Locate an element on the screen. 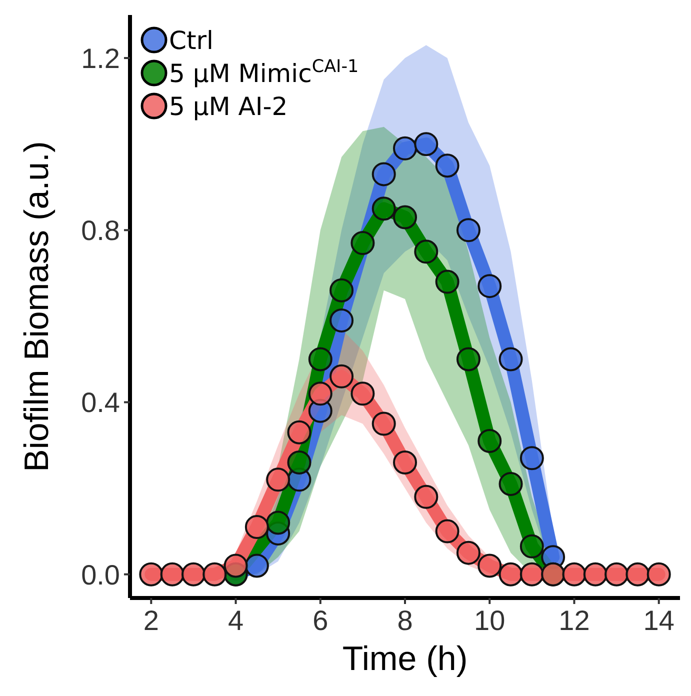 The height and width of the screenshot is (696, 691). legend-label: Ctrl is located at coordinates (191, 40).